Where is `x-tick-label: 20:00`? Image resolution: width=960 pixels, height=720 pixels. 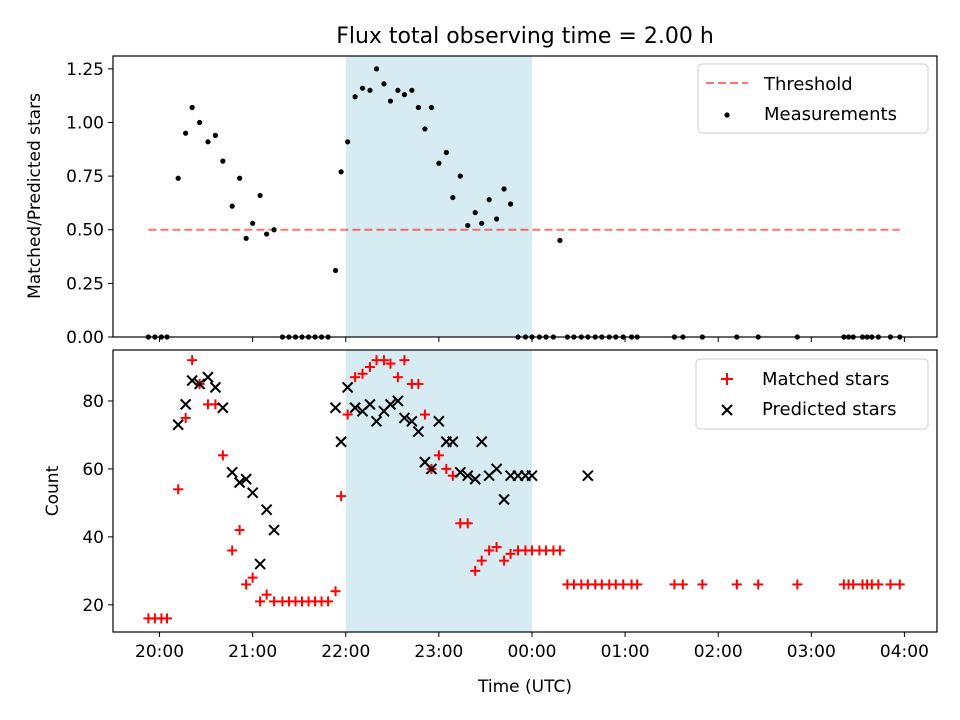
x-tick-label: 20:00 is located at coordinates (159, 652).